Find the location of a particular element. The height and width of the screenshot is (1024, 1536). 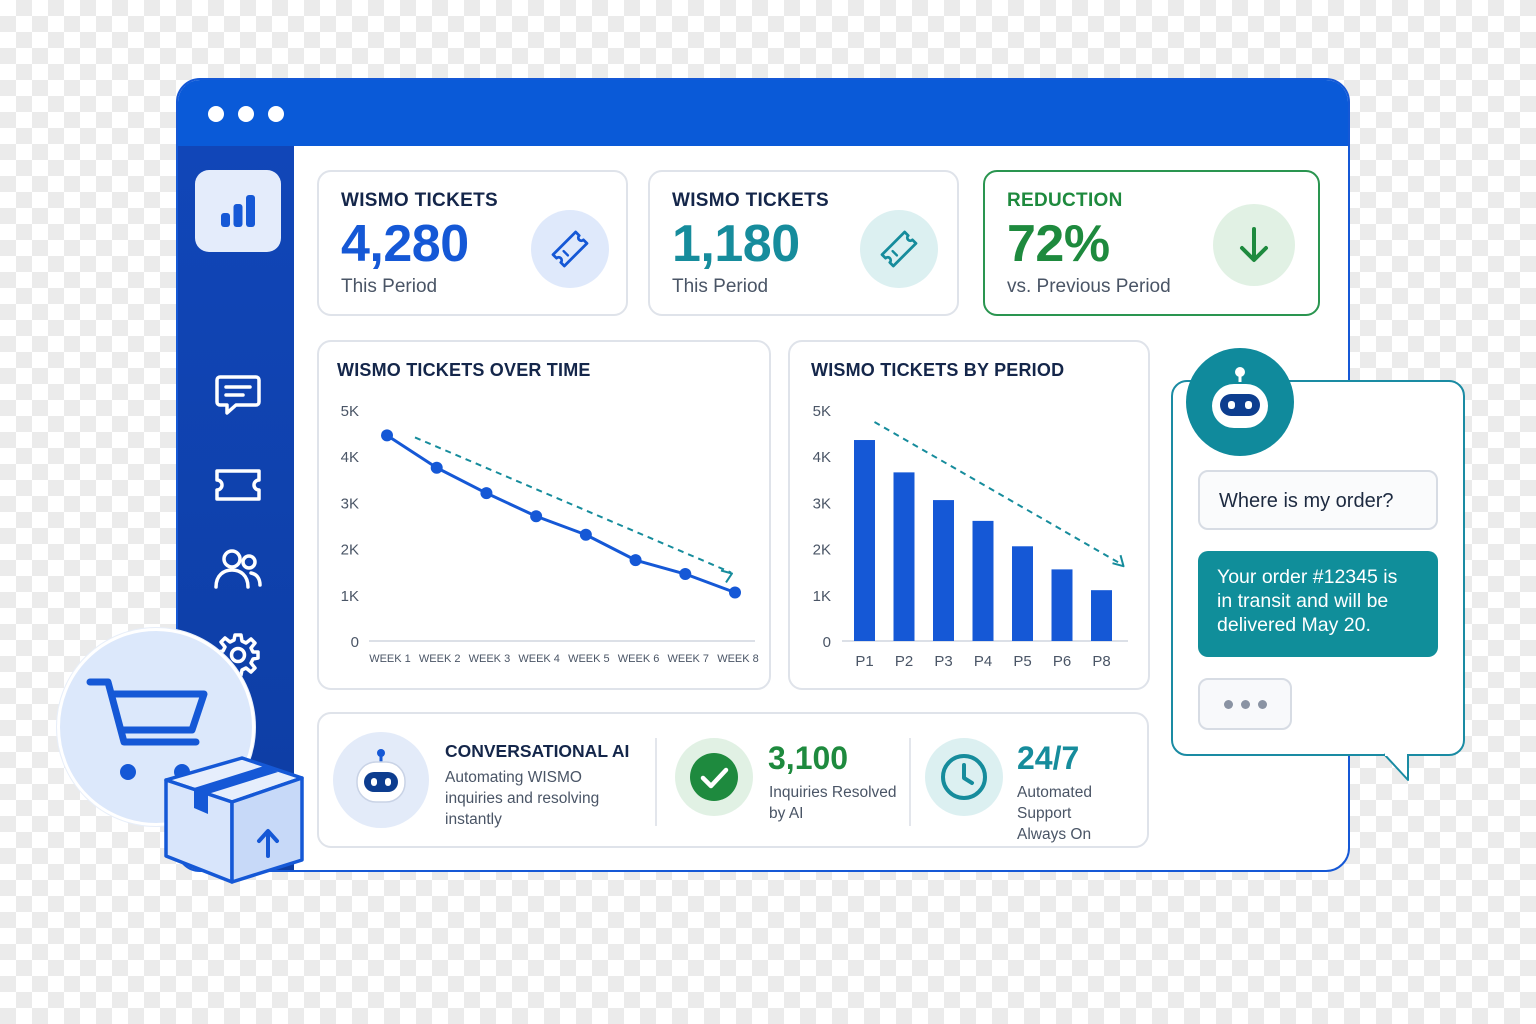

y-tick-label: 0 is located at coordinates (827, 642).